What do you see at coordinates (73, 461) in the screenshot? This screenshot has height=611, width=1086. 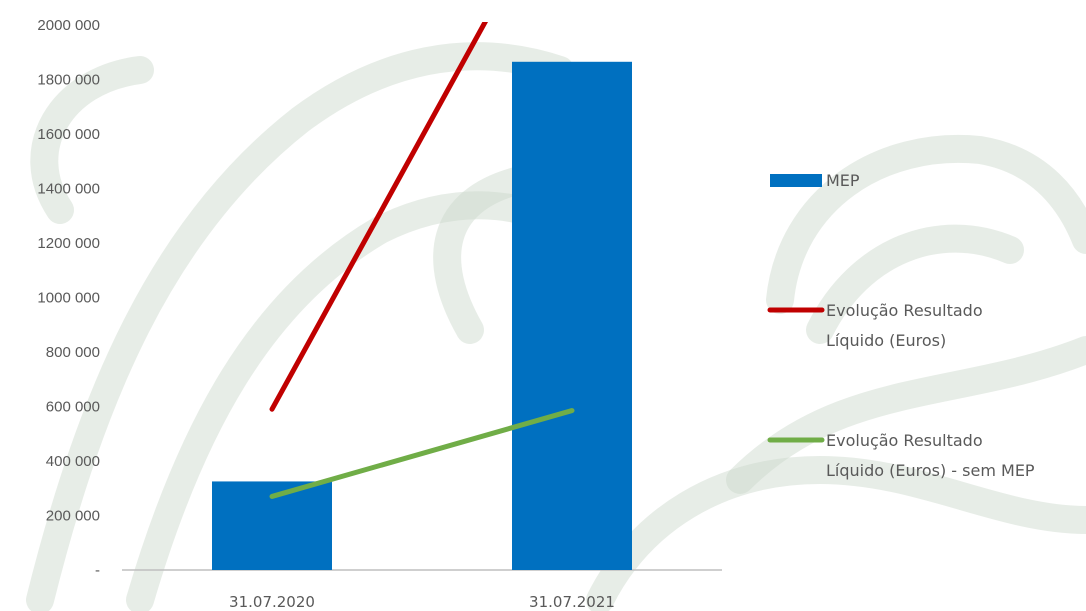 I see `y-tick-label: 400 000` at bounding box center [73, 461].